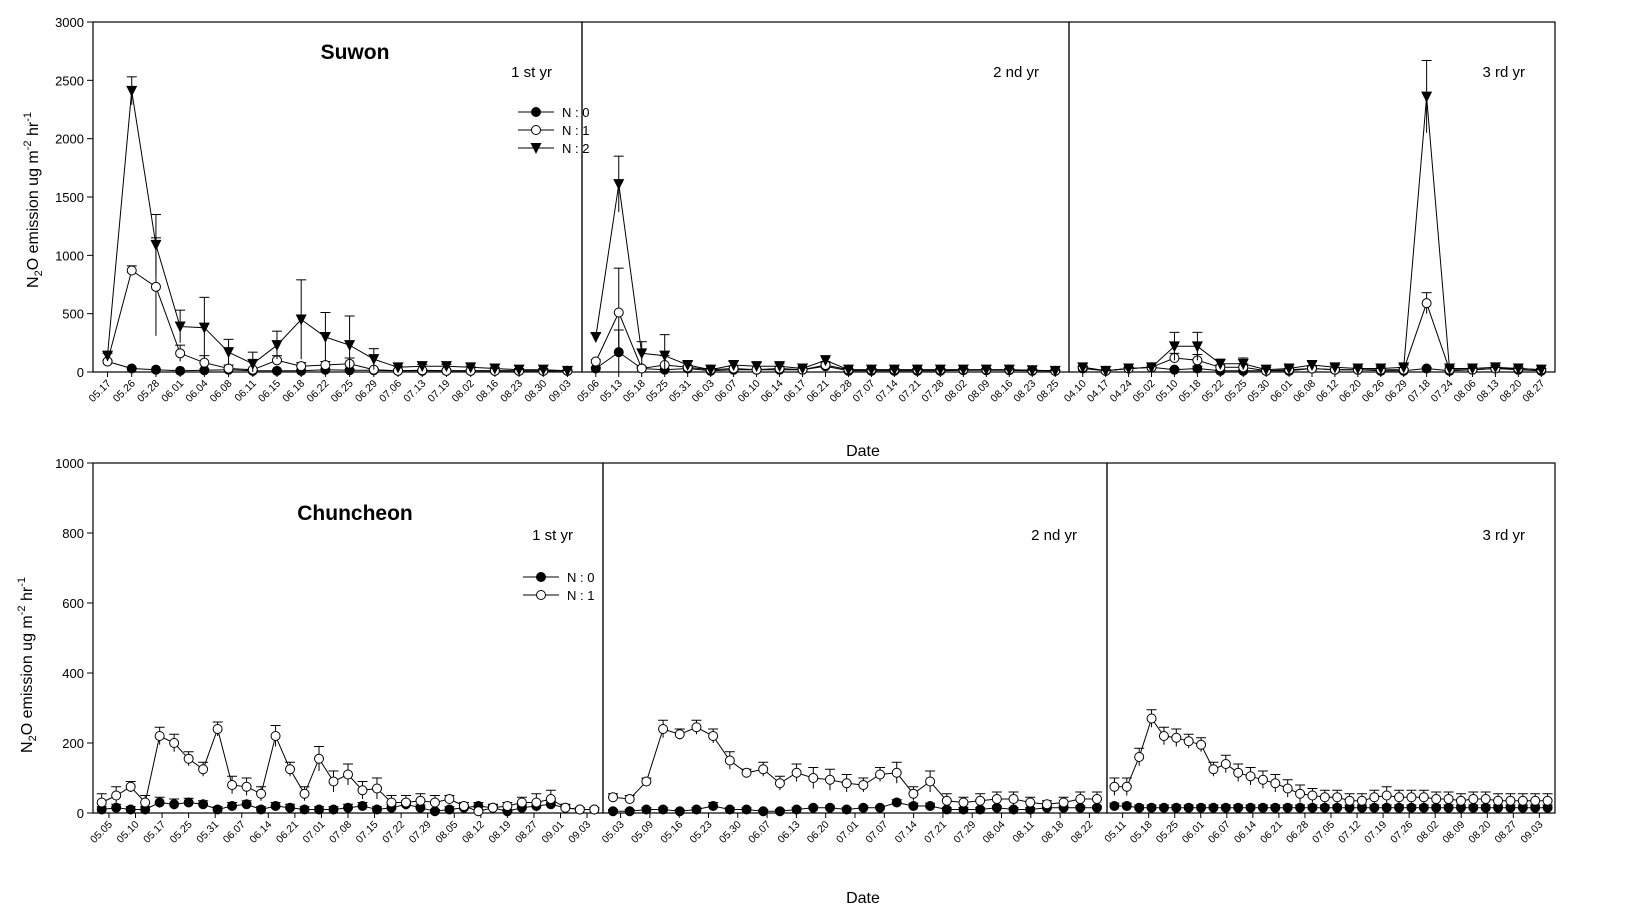 The width and height of the screenshot is (1627, 924). Describe the element at coordinates (855, 638) in the screenshot. I see `panel-frame` at that location.